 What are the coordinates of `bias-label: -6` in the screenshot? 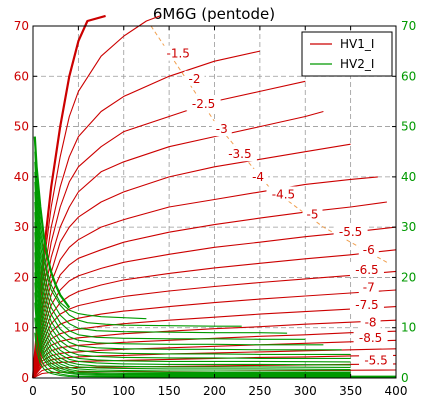 It's located at (369, 250).